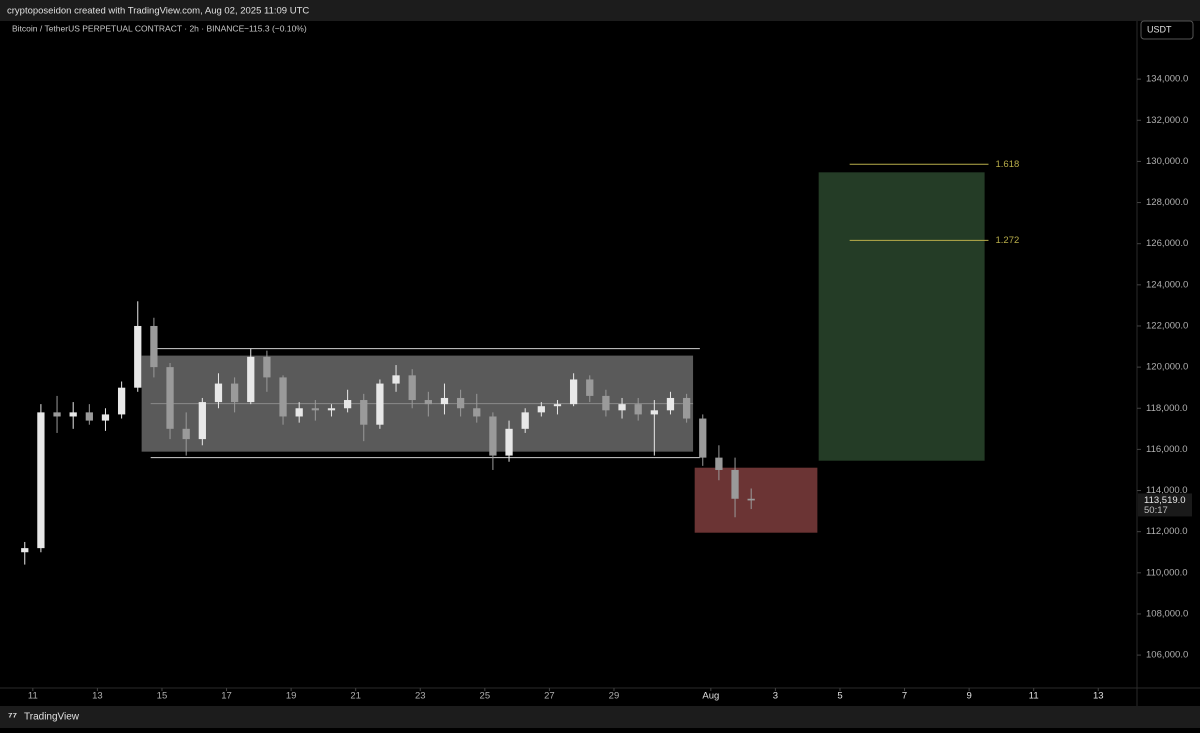  Describe the element at coordinates (1167, 531) in the screenshot. I see `y-tick-label: 112,000.0` at that location.